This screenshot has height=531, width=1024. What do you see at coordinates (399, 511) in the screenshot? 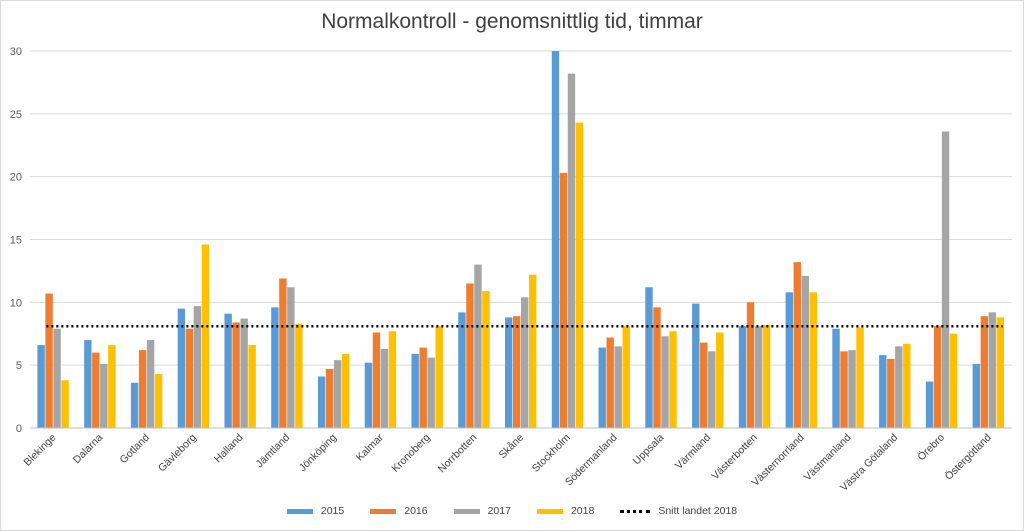
I see `legend-item-2016: 2016` at bounding box center [399, 511].